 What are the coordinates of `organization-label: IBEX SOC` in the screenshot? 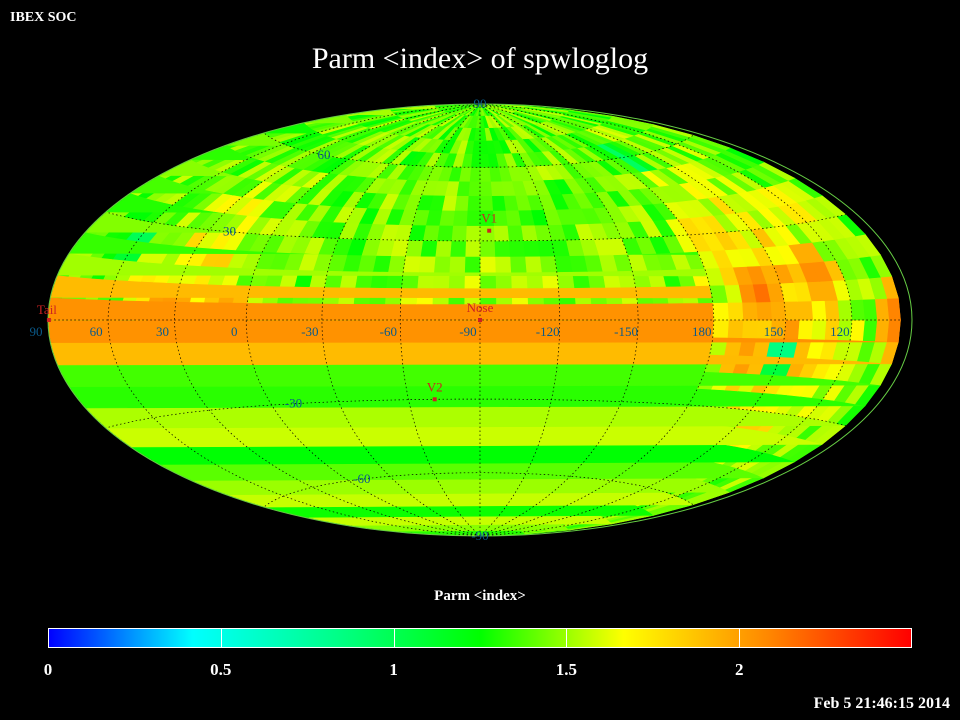 It's located at (43, 17).